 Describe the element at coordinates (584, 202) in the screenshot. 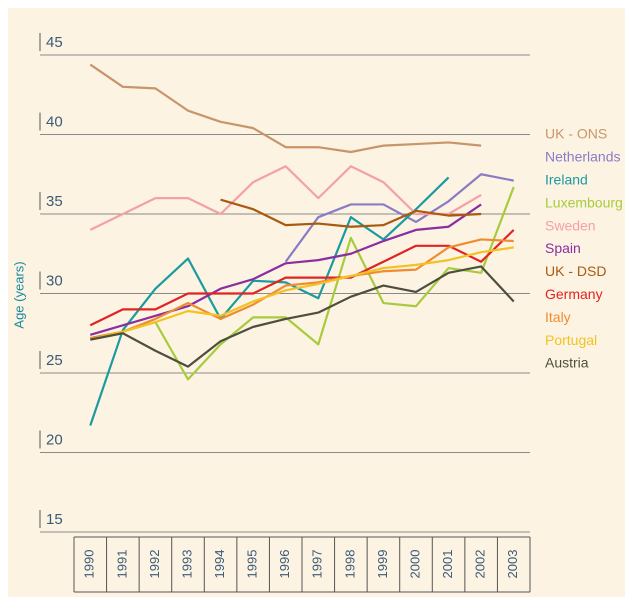

I see `legend-label: Luxembourg` at that location.